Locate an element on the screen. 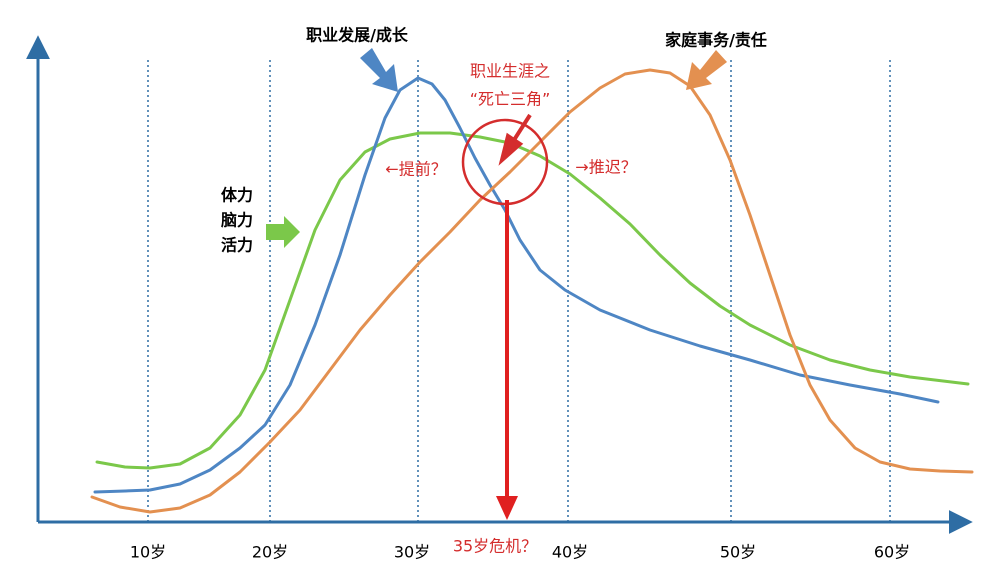  energy-label: 脑力 is located at coordinates (237, 220).